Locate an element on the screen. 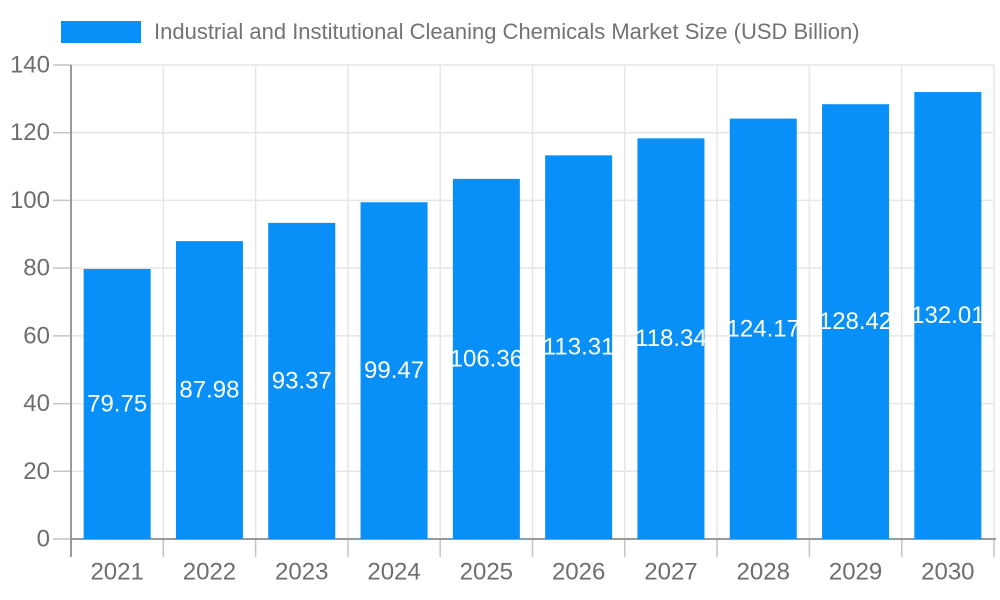 This screenshot has height=600, width=1000. bar-2025 is located at coordinates (486, 358).